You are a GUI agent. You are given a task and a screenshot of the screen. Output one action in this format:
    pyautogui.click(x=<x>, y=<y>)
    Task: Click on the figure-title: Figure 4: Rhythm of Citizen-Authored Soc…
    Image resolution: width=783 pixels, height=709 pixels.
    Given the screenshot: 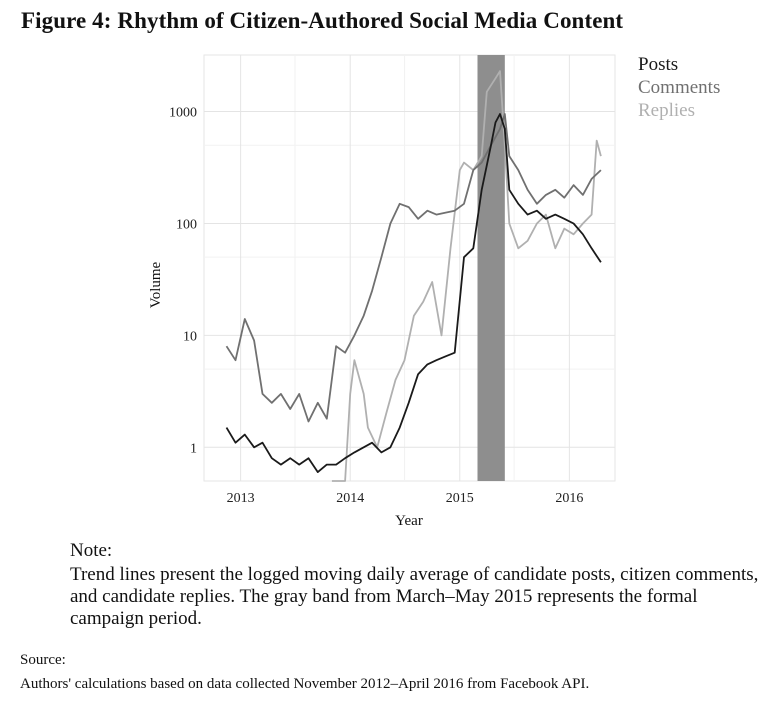 What is the action you would take?
    pyautogui.click(x=322, y=20)
    